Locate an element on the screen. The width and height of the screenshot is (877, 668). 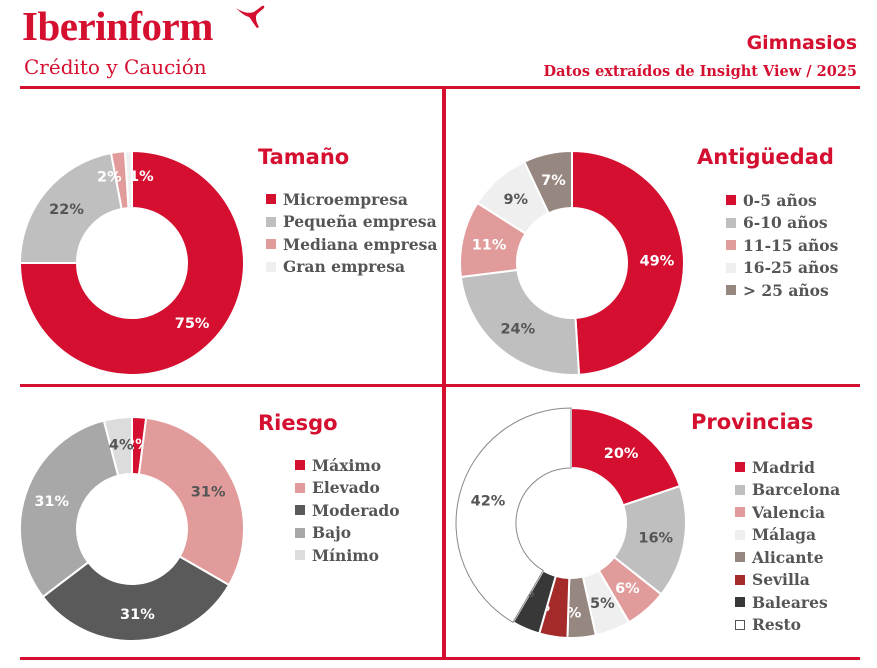
plane-icon is located at coordinates (250, 17).